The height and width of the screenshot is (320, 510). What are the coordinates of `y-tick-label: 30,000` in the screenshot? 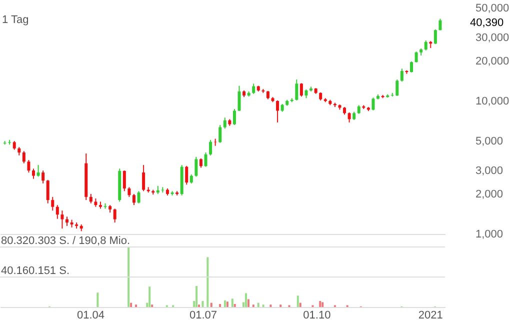 It's located at (493, 38).